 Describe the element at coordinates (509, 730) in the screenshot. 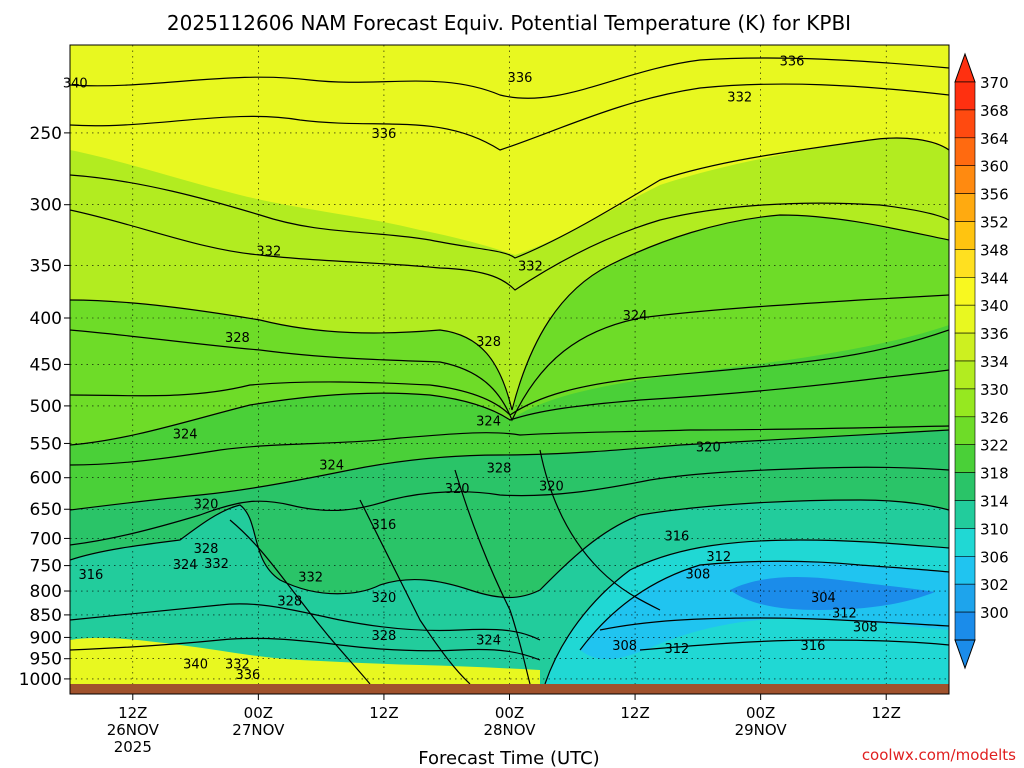

I see `time-tick-label: 28NOV` at that location.